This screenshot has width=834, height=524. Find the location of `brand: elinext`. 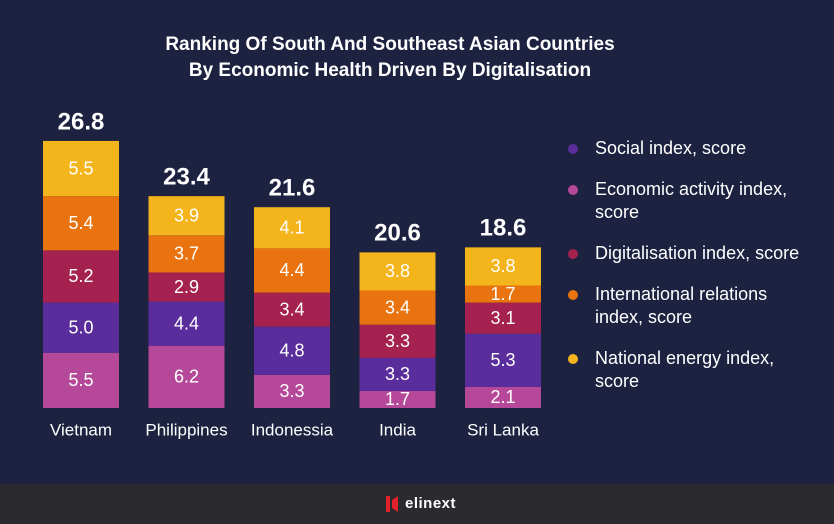

brand: elinext is located at coordinates (431, 503).